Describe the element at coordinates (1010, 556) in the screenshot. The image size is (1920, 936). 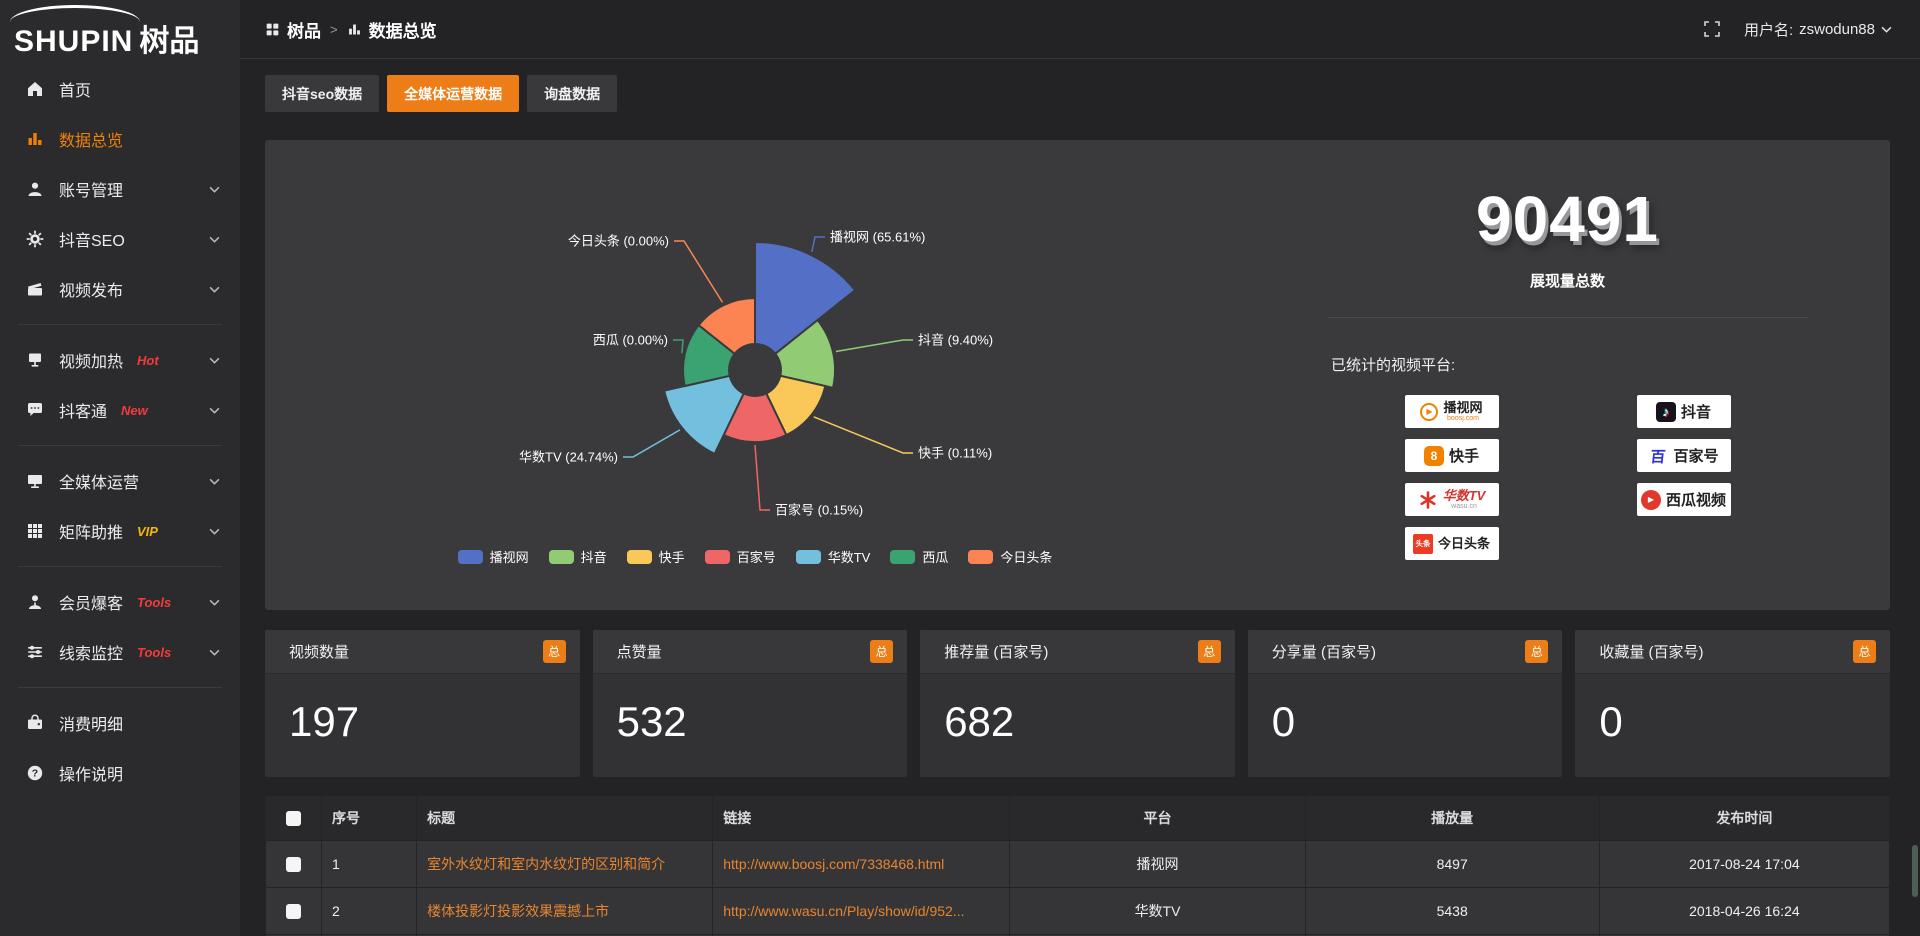
I see `legend-item-今日头条: 今日头条` at that location.